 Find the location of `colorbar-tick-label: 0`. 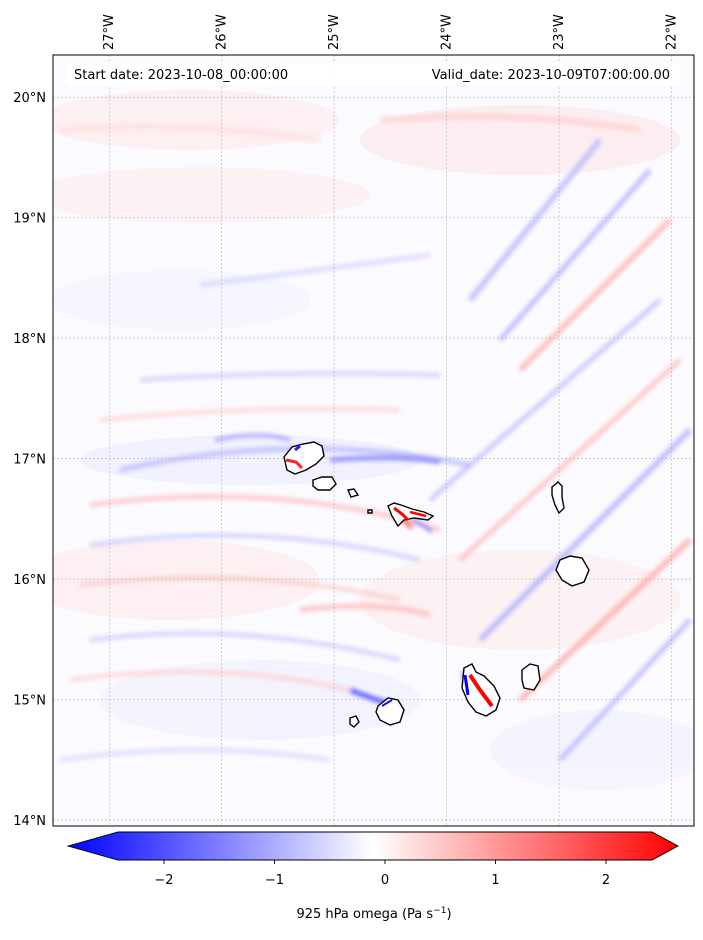

colorbar-tick-label: 0 is located at coordinates (385, 880).